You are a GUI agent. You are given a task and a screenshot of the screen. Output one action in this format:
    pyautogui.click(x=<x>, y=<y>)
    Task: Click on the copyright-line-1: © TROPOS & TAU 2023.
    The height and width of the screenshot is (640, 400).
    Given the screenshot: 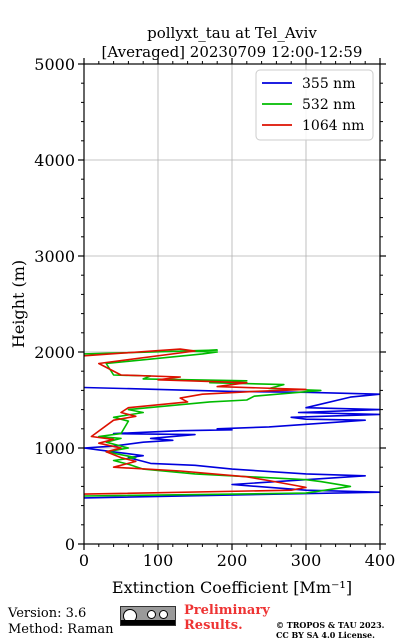 What is the action you would take?
    pyautogui.click(x=330, y=625)
    